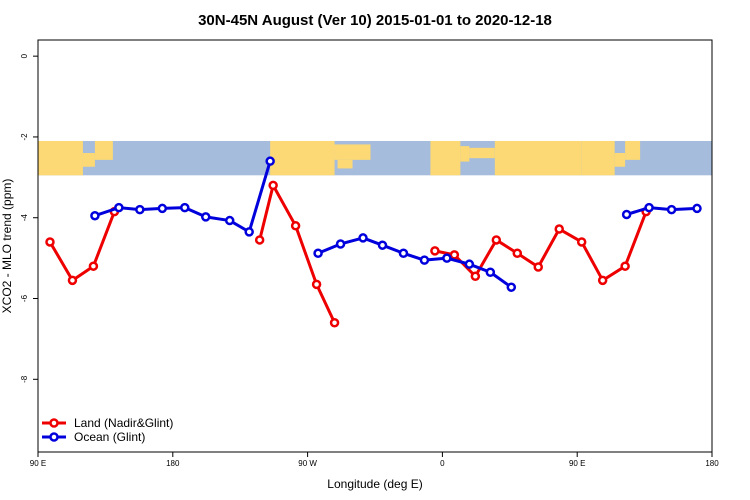  I want to click on y-tick-label: -6, so click(24, 298).